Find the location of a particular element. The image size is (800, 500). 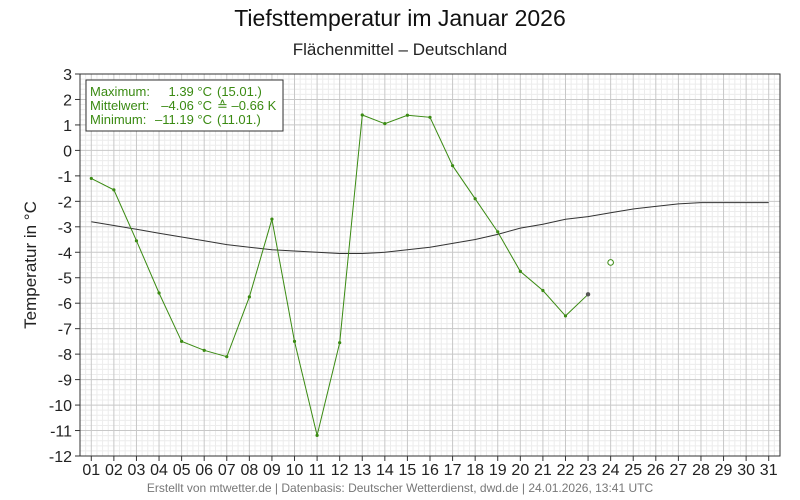

y-tick-label: -10 is located at coordinates (60, 406).